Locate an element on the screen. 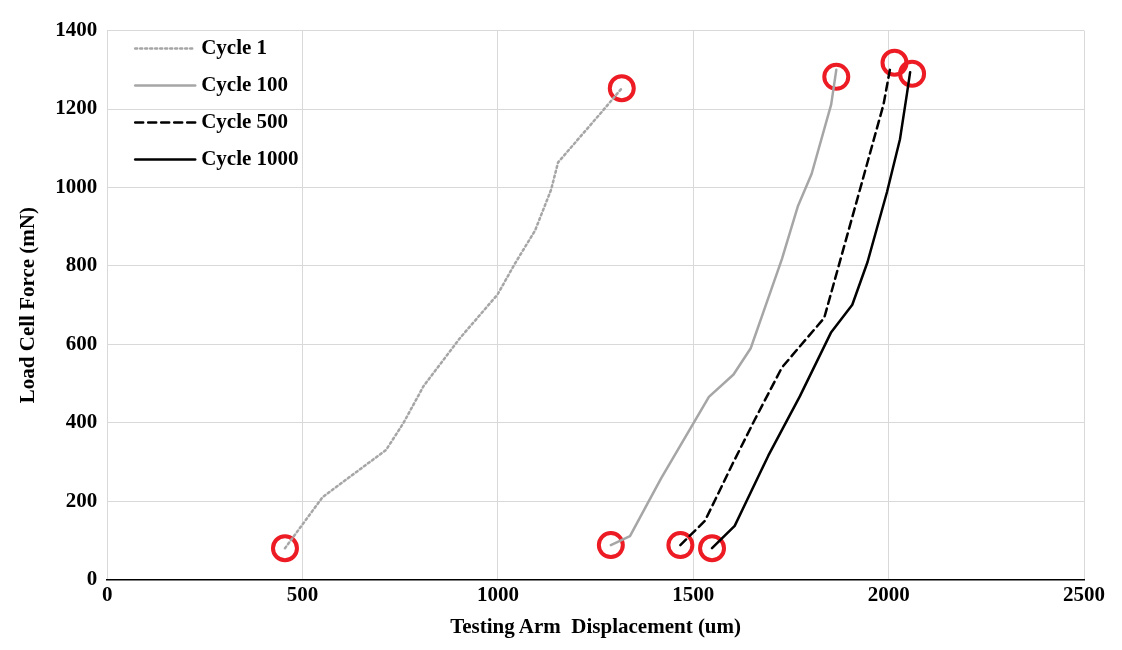 This screenshot has height=650, width=1122. y-tick-label: 200 is located at coordinates (81, 499).